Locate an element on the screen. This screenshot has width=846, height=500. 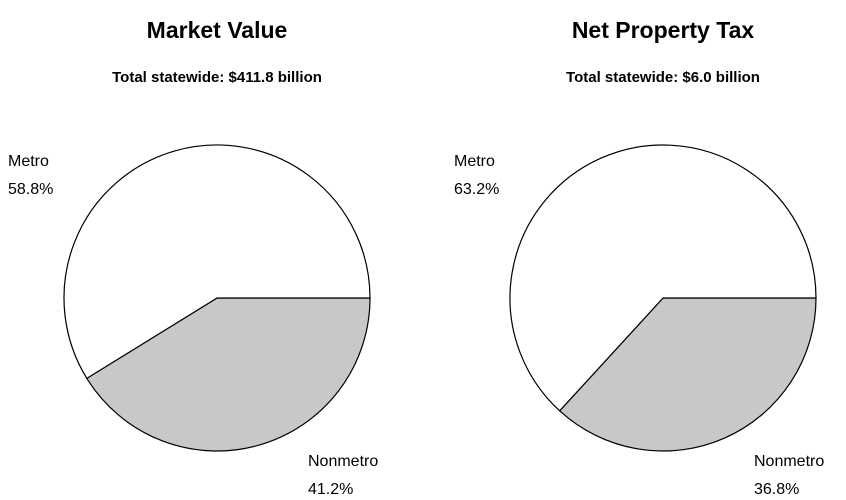
slice-value-label: 63.2% is located at coordinates (476, 189).